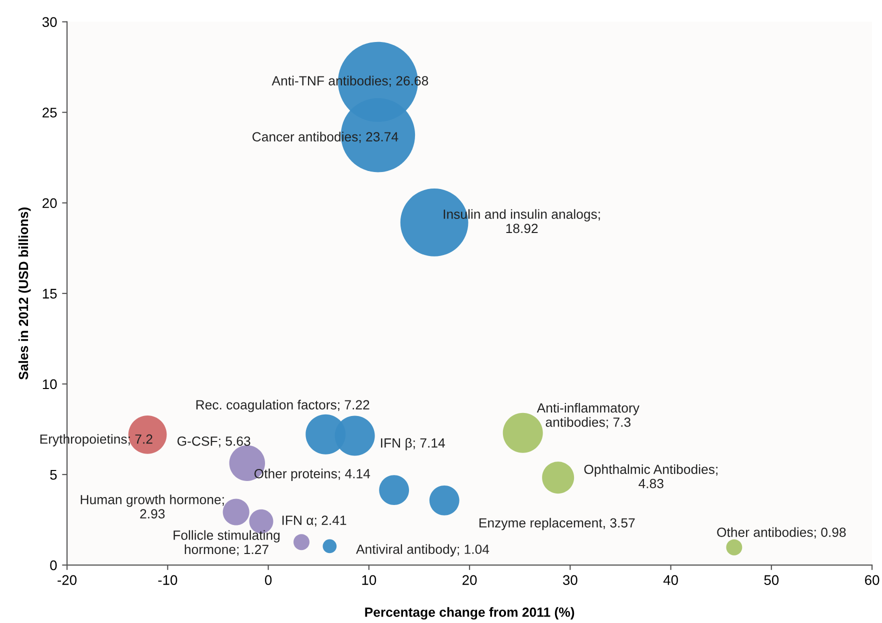 This screenshot has width=882, height=623. Describe the element at coordinates (49, 203) in the screenshot. I see `y-tick-label: 20` at that location.